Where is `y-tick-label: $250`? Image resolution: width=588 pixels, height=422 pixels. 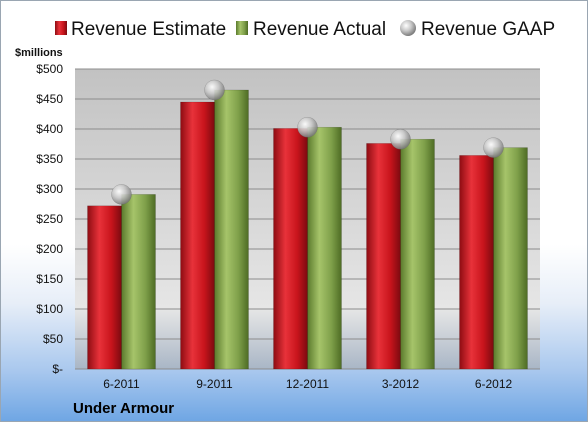 y-tick-label: $250 is located at coordinates (49, 219).